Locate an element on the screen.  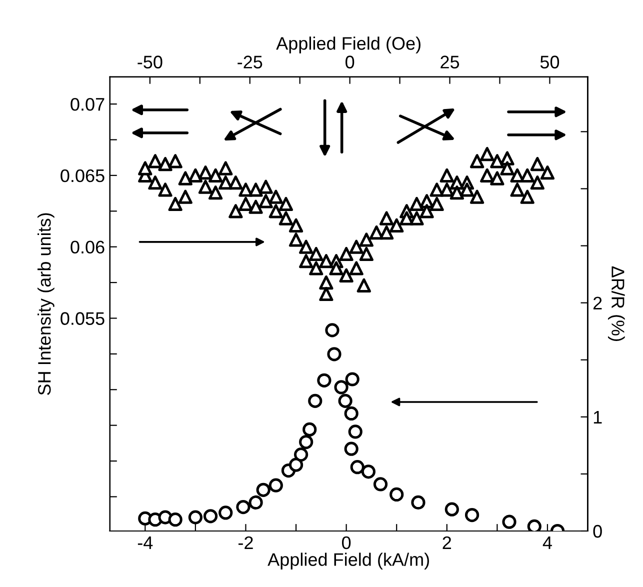
y2-tick-label: 2 is located at coordinates (597, 303).